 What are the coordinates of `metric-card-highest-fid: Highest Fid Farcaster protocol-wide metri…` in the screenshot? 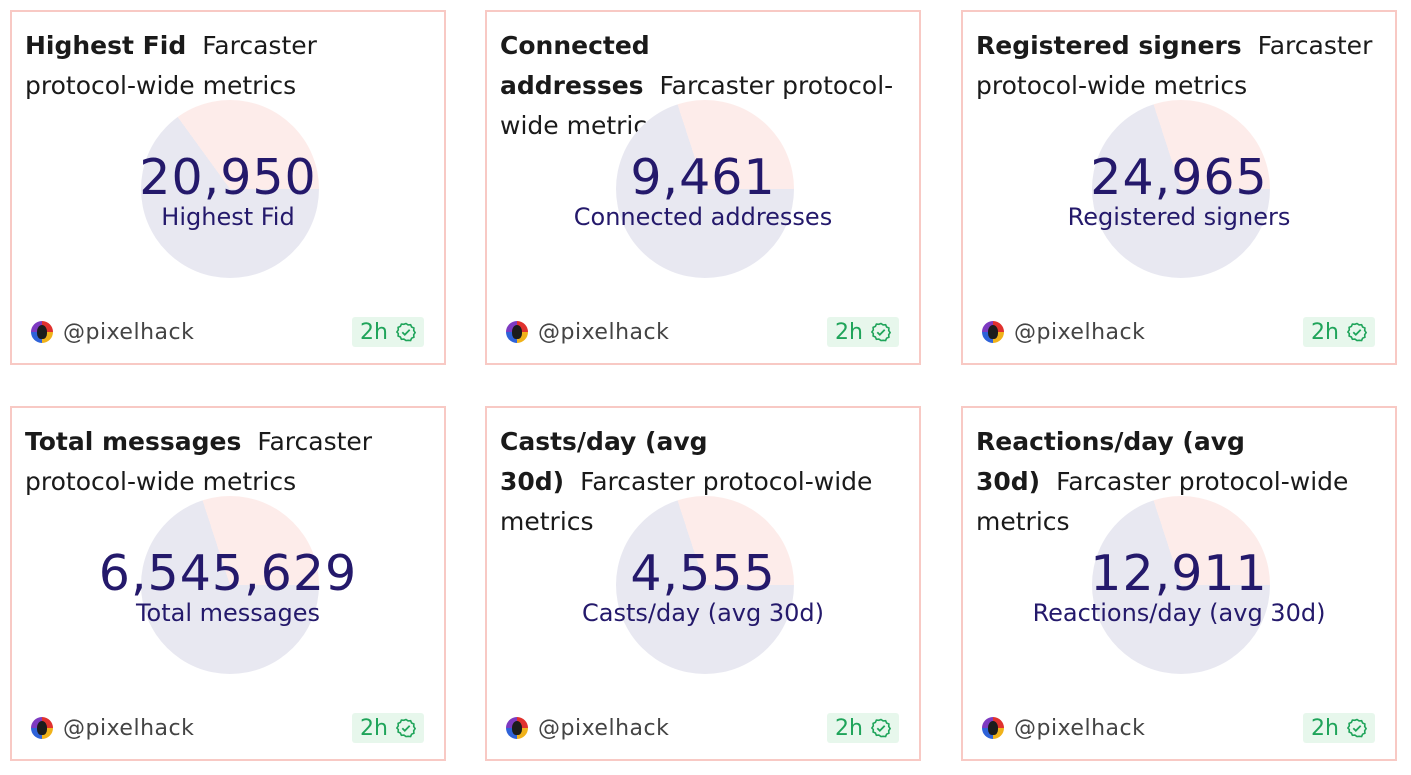 It's located at (228, 187).